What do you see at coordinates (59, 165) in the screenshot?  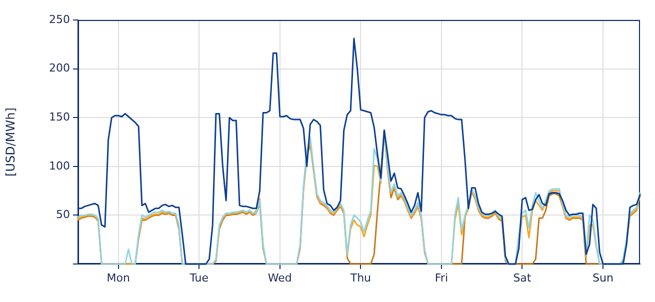 I see `y-tick-label: 100` at bounding box center [59, 165].